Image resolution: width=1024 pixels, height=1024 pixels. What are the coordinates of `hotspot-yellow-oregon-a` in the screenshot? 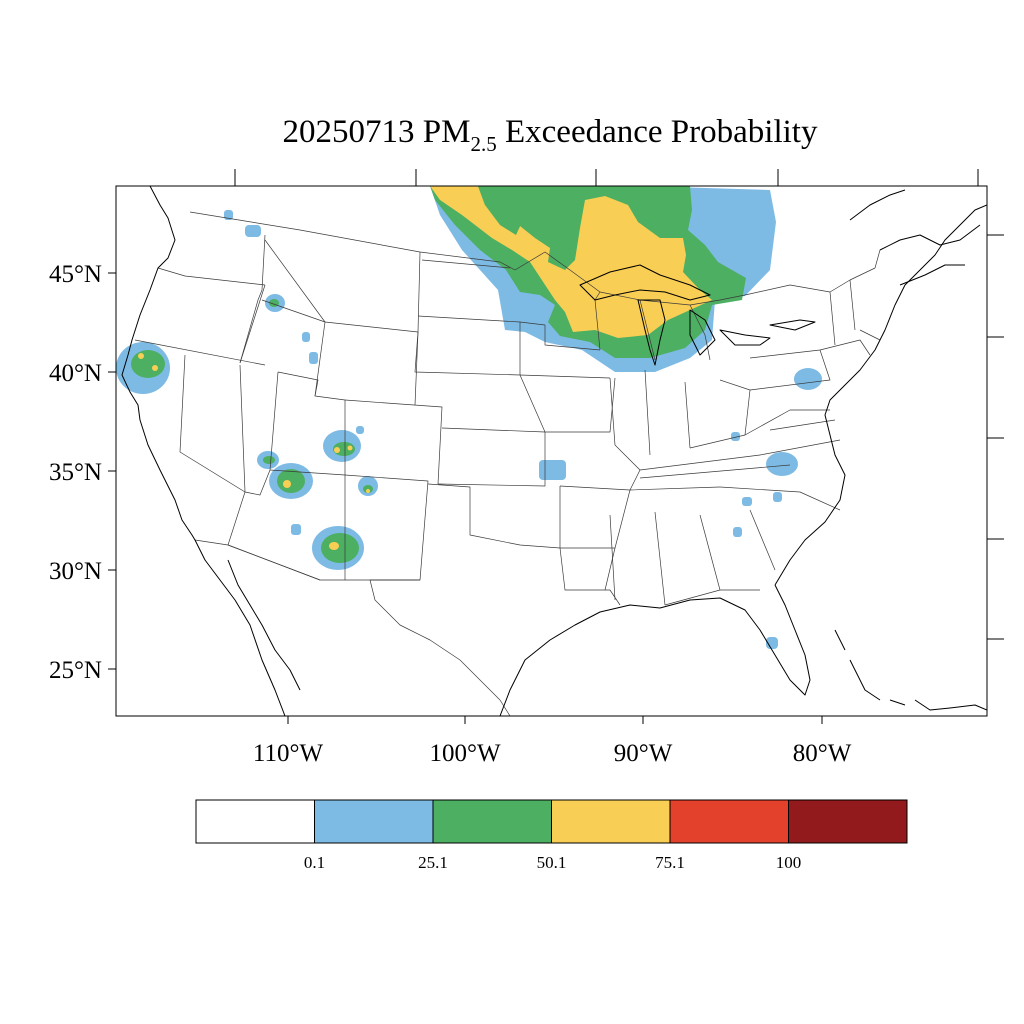 It's located at (141, 356).